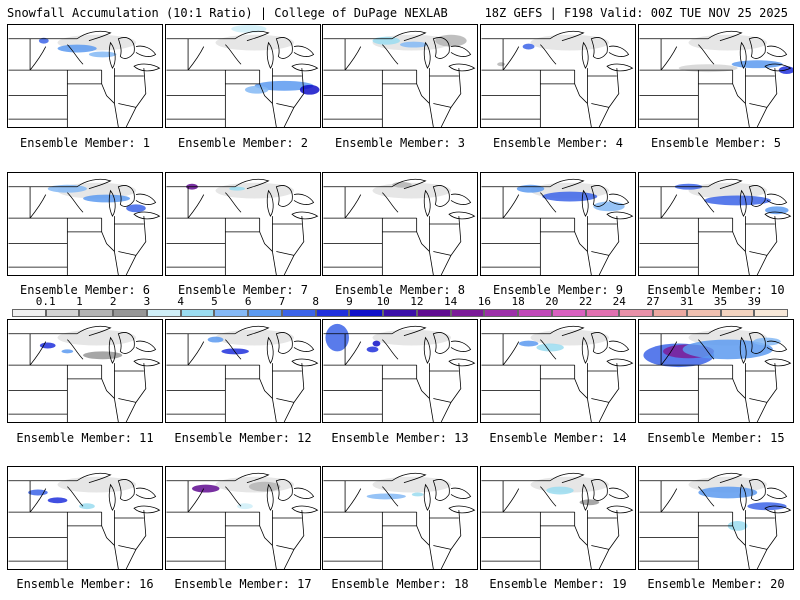 The height and width of the screenshot is (600, 800). What do you see at coordinates (720, 301) in the screenshot?
I see `colorbar-level-label: 35` at bounding box center [720, 301].